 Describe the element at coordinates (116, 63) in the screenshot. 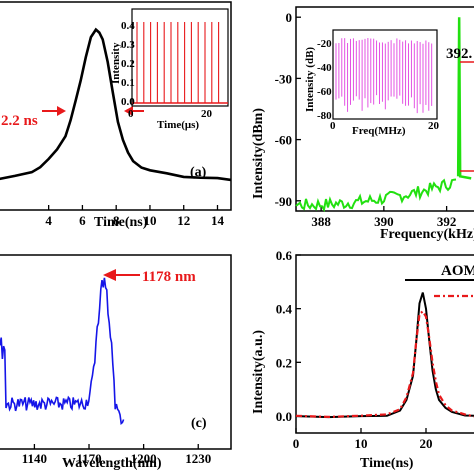

I see `panel-a-inset-ylabel: Intensity` at that location.